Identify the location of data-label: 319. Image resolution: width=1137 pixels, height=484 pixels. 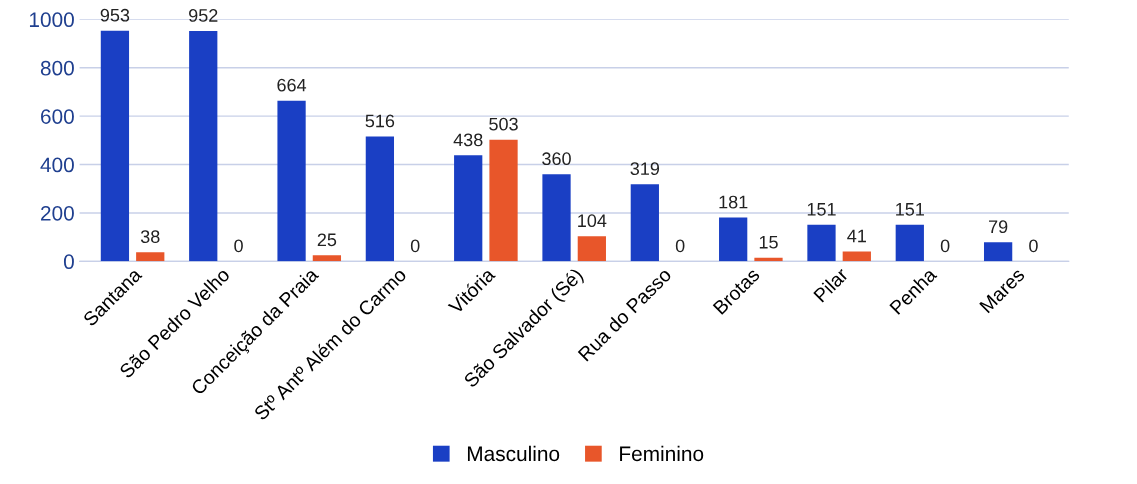
(645, 169).